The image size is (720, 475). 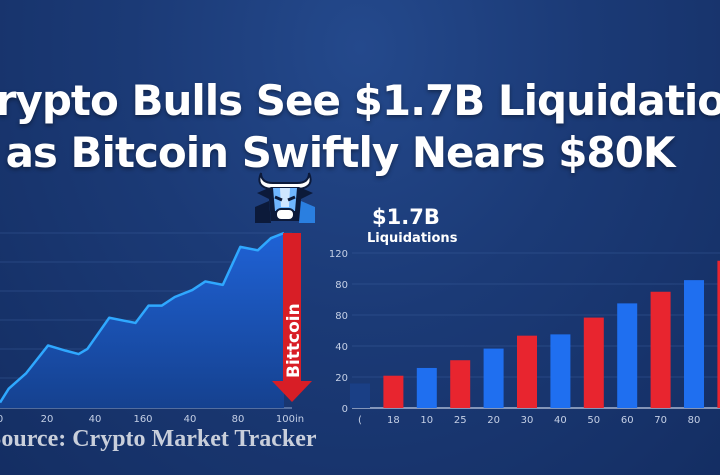 I want to click on y-tick-label: 120, so click(x=338, y=254).